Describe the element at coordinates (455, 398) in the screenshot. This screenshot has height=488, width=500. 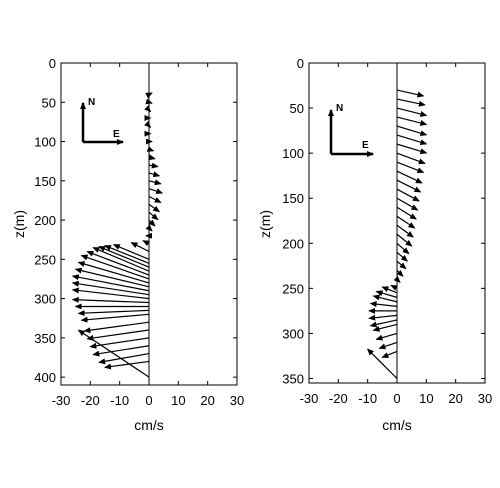
I see `right-x-tick-label: 20` at that location.